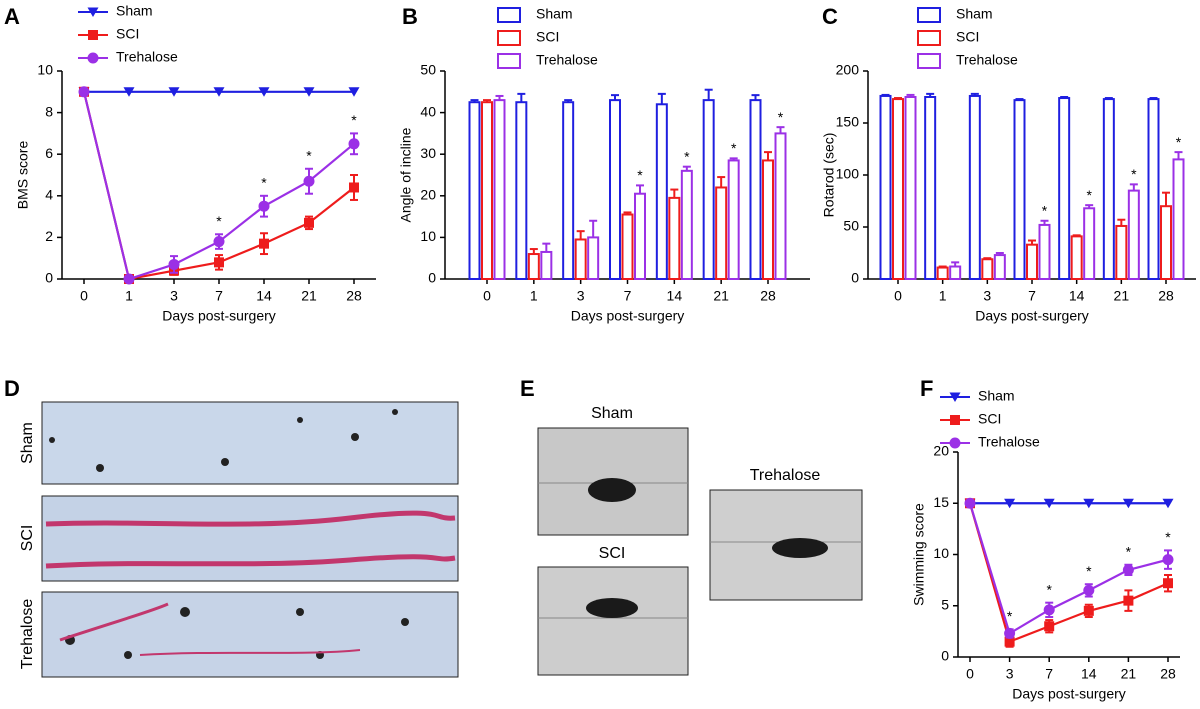 This screenshot has height=709, width=1200. What do you see at coordinates (49, 111) in the screenshot?
I see `y-tick-label: 8` at bounding box center [49, 111].